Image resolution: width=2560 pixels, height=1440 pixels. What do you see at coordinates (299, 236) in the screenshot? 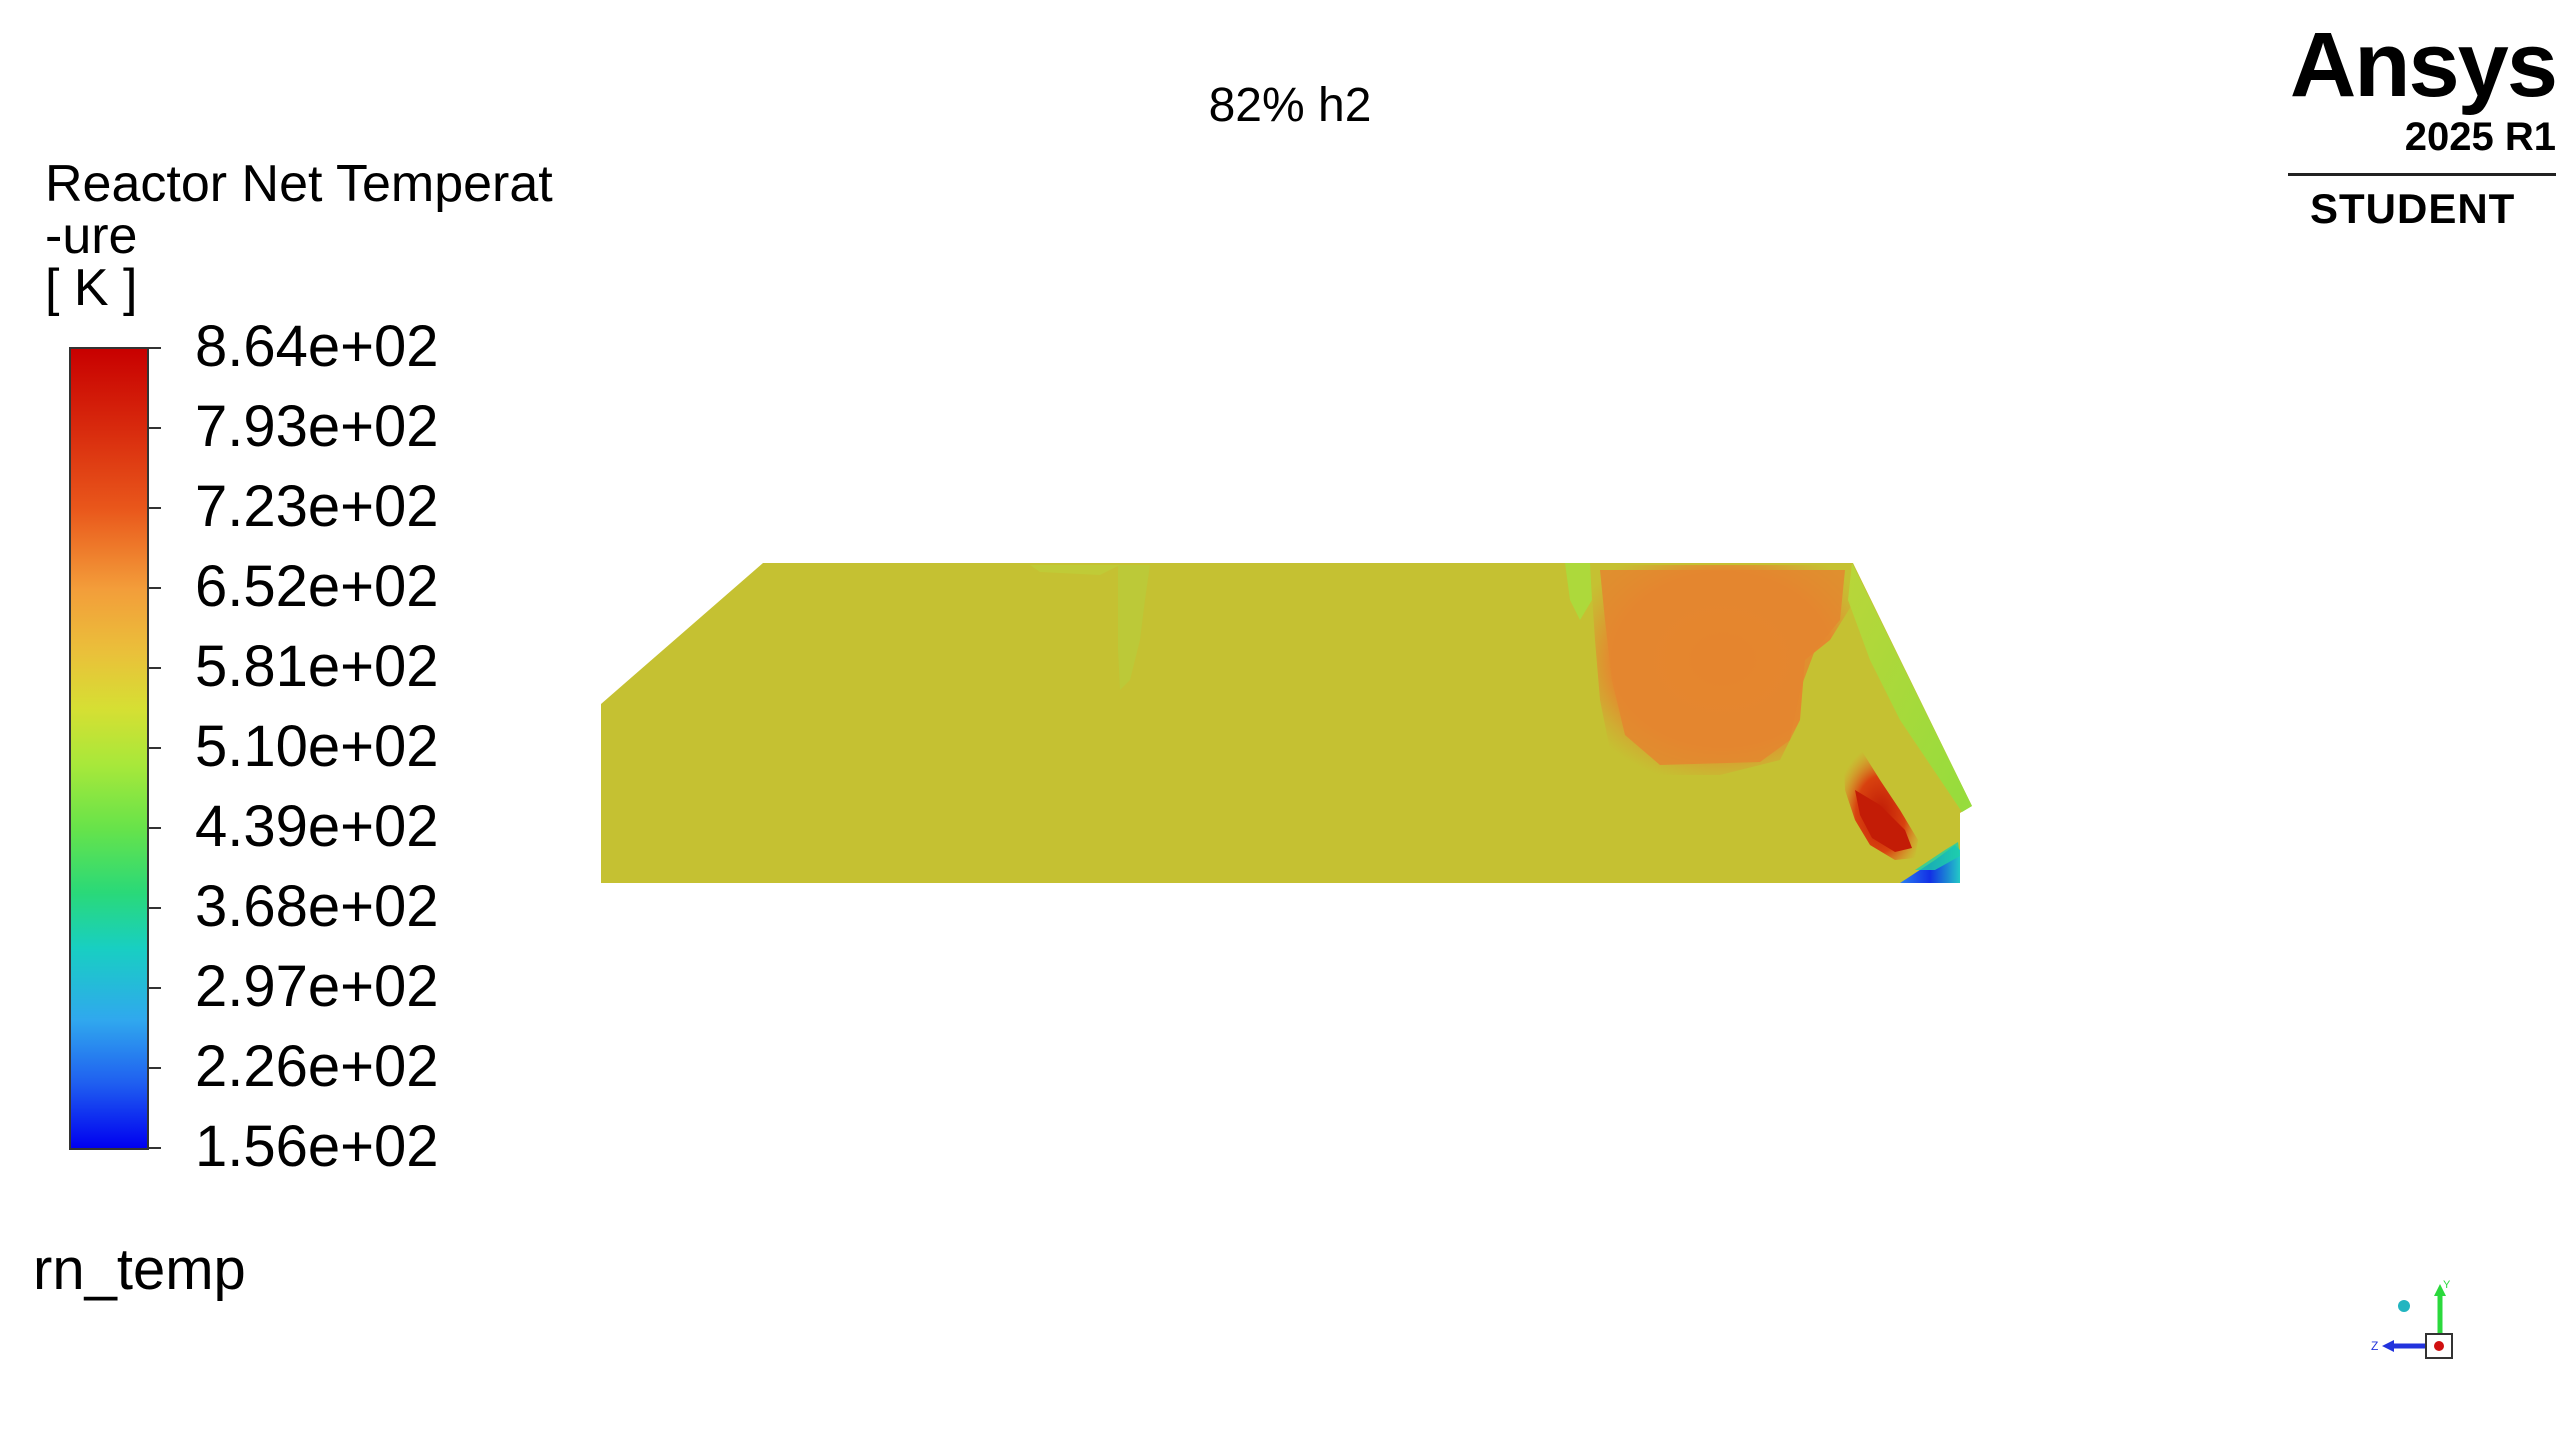
I see `legend-title: Reactor Net Temperat -ure [ K ]` at bounding box center [299, 236].